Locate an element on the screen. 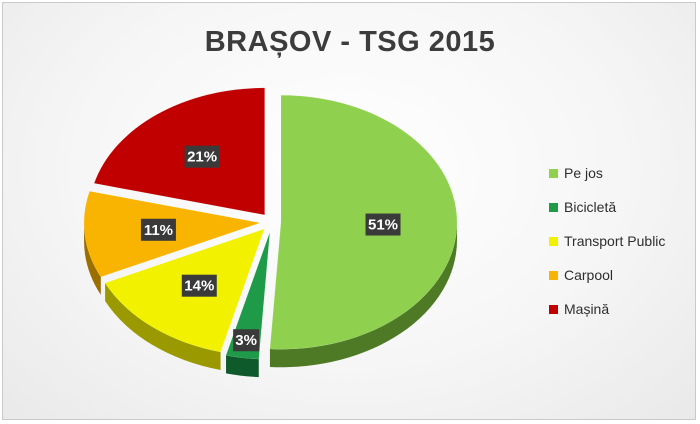 This screenshot has width=700, height=424. data-label: 21% is located at coordinates (202, 156).